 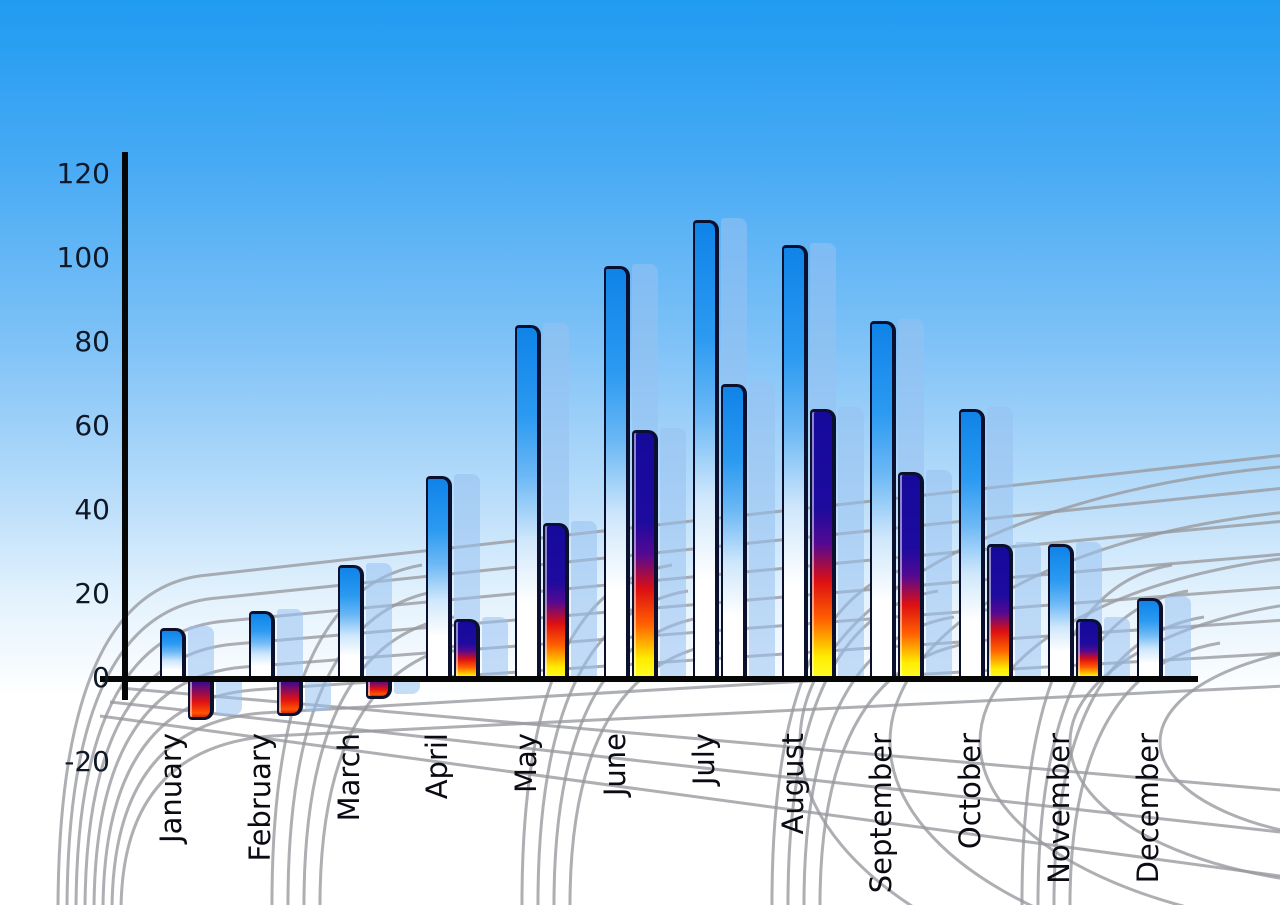 I want to click on bar-gradient-november, so click(x=1089, y=650).